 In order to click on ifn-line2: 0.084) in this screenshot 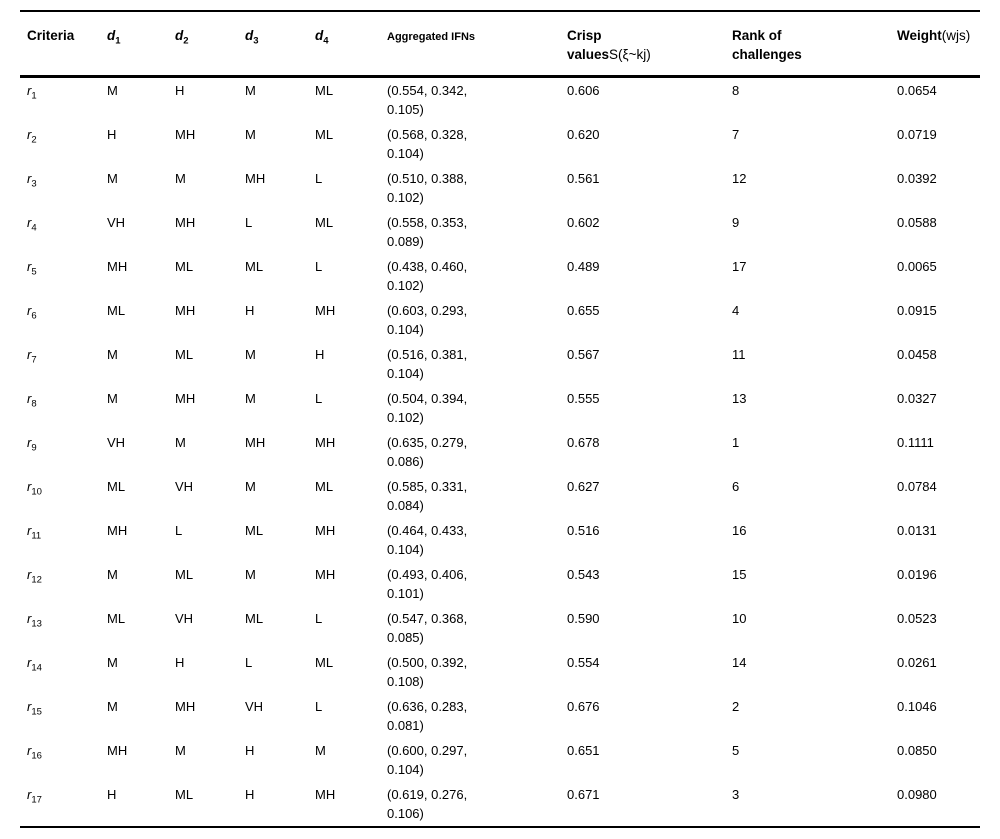, I will do `click(405, 505)`.